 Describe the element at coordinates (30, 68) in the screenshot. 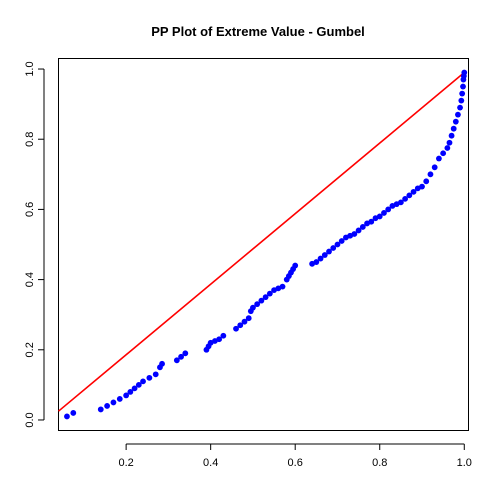

I see `y-tick-label: 1.0` at that location.